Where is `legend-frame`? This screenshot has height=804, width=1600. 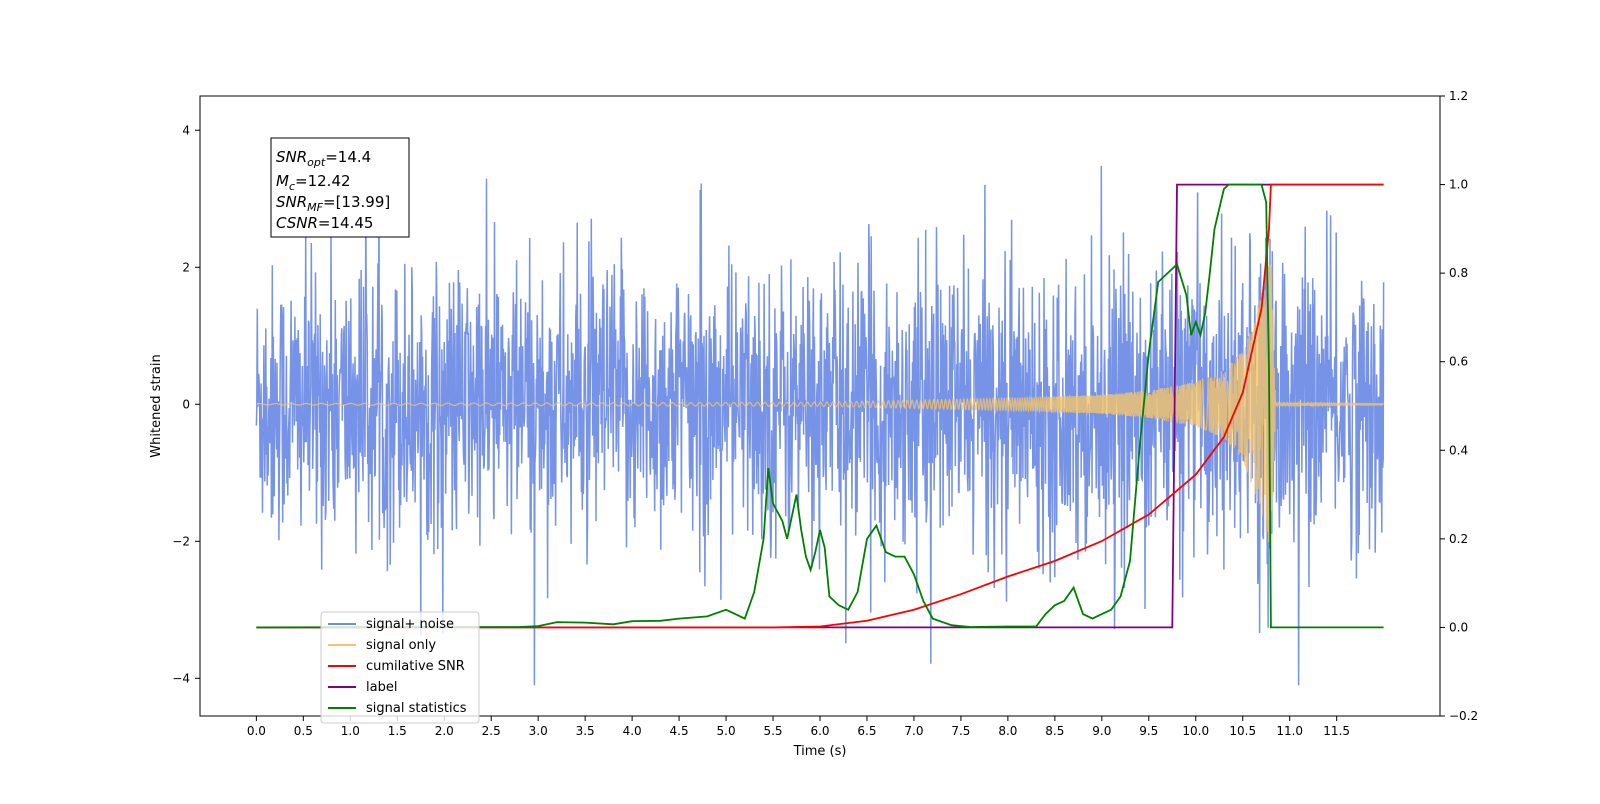 legend-frame is located at coordinates (400, 667).